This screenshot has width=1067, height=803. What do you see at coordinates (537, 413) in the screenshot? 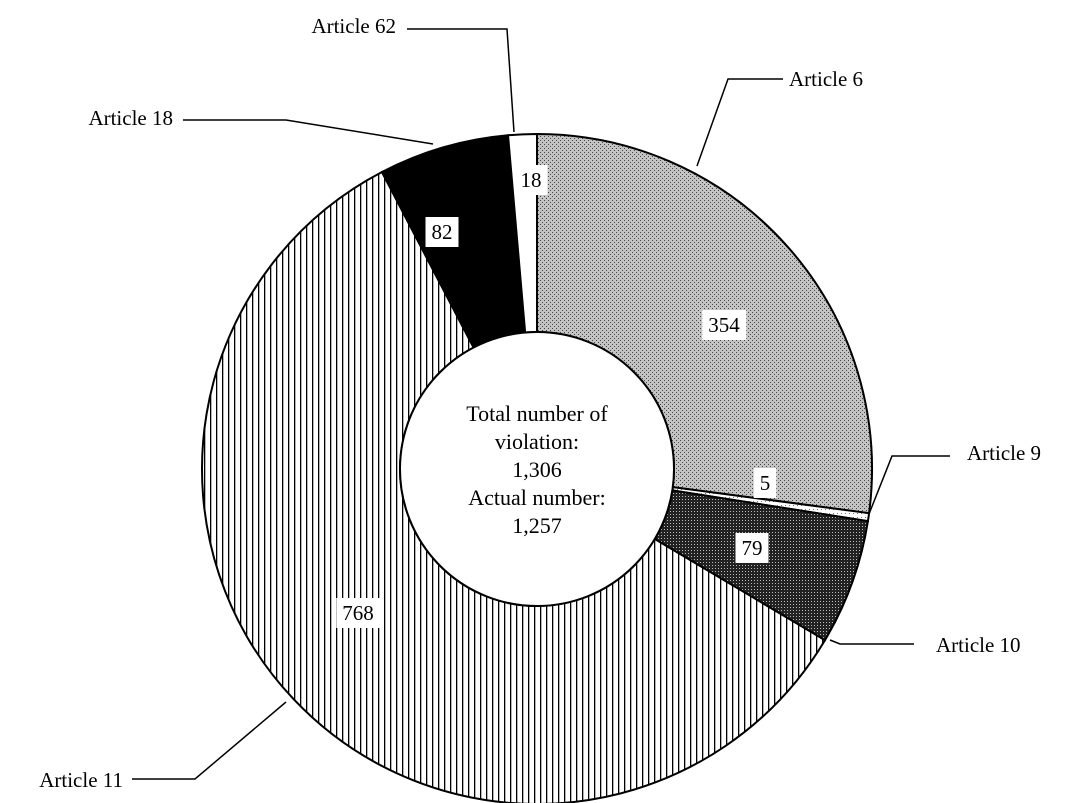
I see `center-text-line-1: Total number of` at bounding box center [537, 413].